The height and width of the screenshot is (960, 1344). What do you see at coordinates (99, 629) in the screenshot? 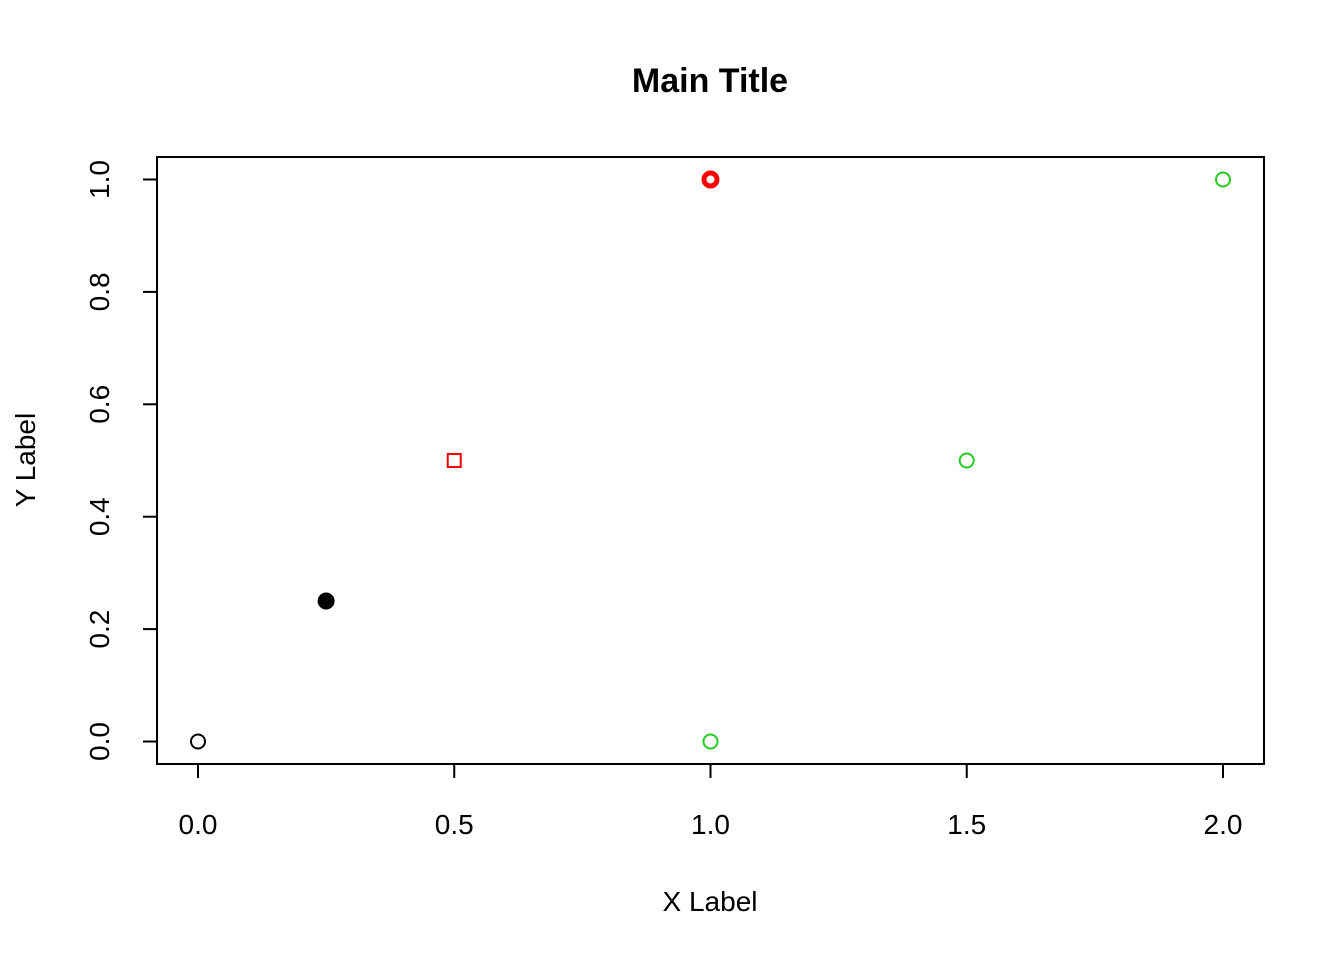
I see `y-tick-label: 0.2` at bounding box center [99, 629].